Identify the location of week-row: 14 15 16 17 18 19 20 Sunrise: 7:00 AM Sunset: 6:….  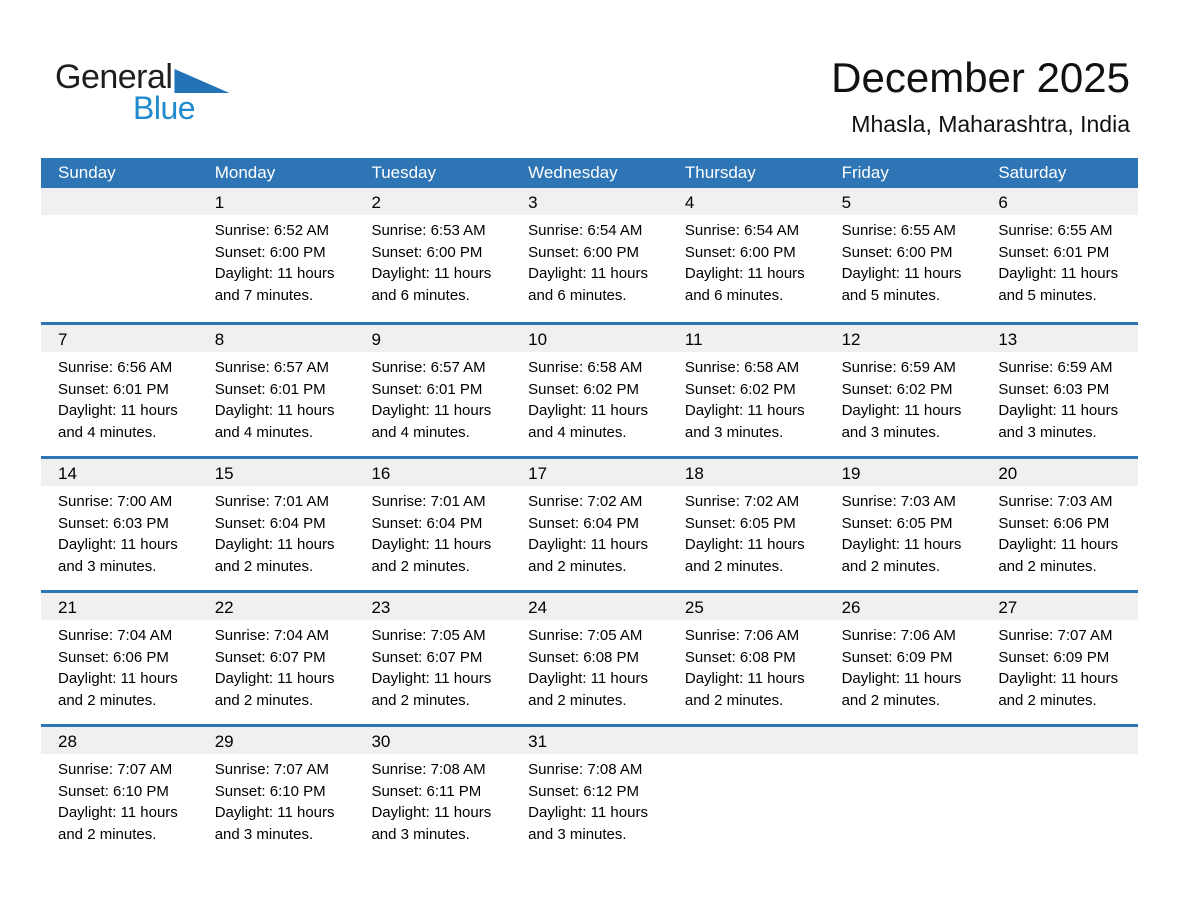
(589, 523).